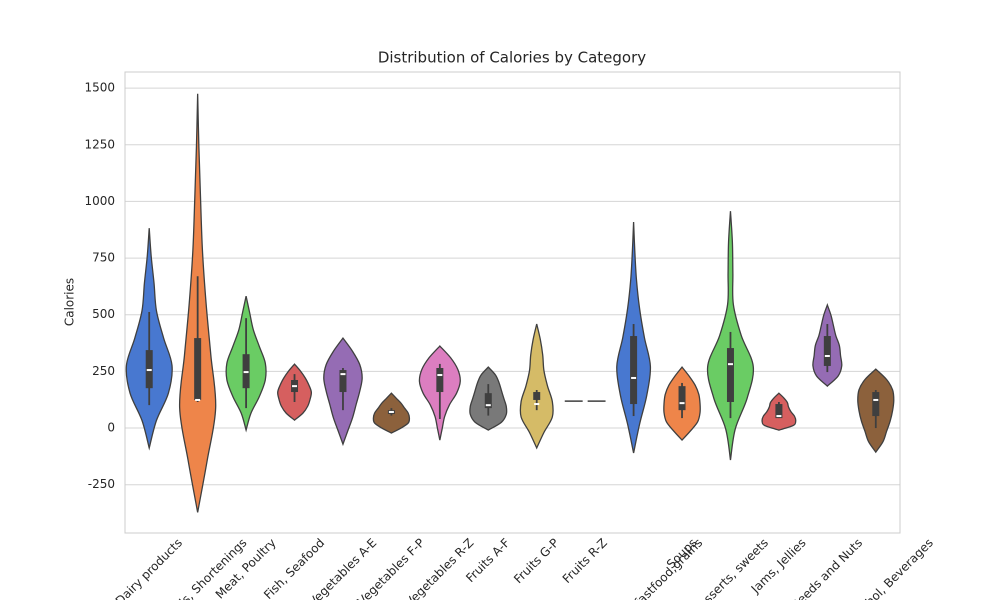 This screenshot has width=1000, height=600. What do you see at coordinates (536, 561) in the screenshot?
I see `x-tick-label: Fruits G-P` at bounding box center [536, 561].